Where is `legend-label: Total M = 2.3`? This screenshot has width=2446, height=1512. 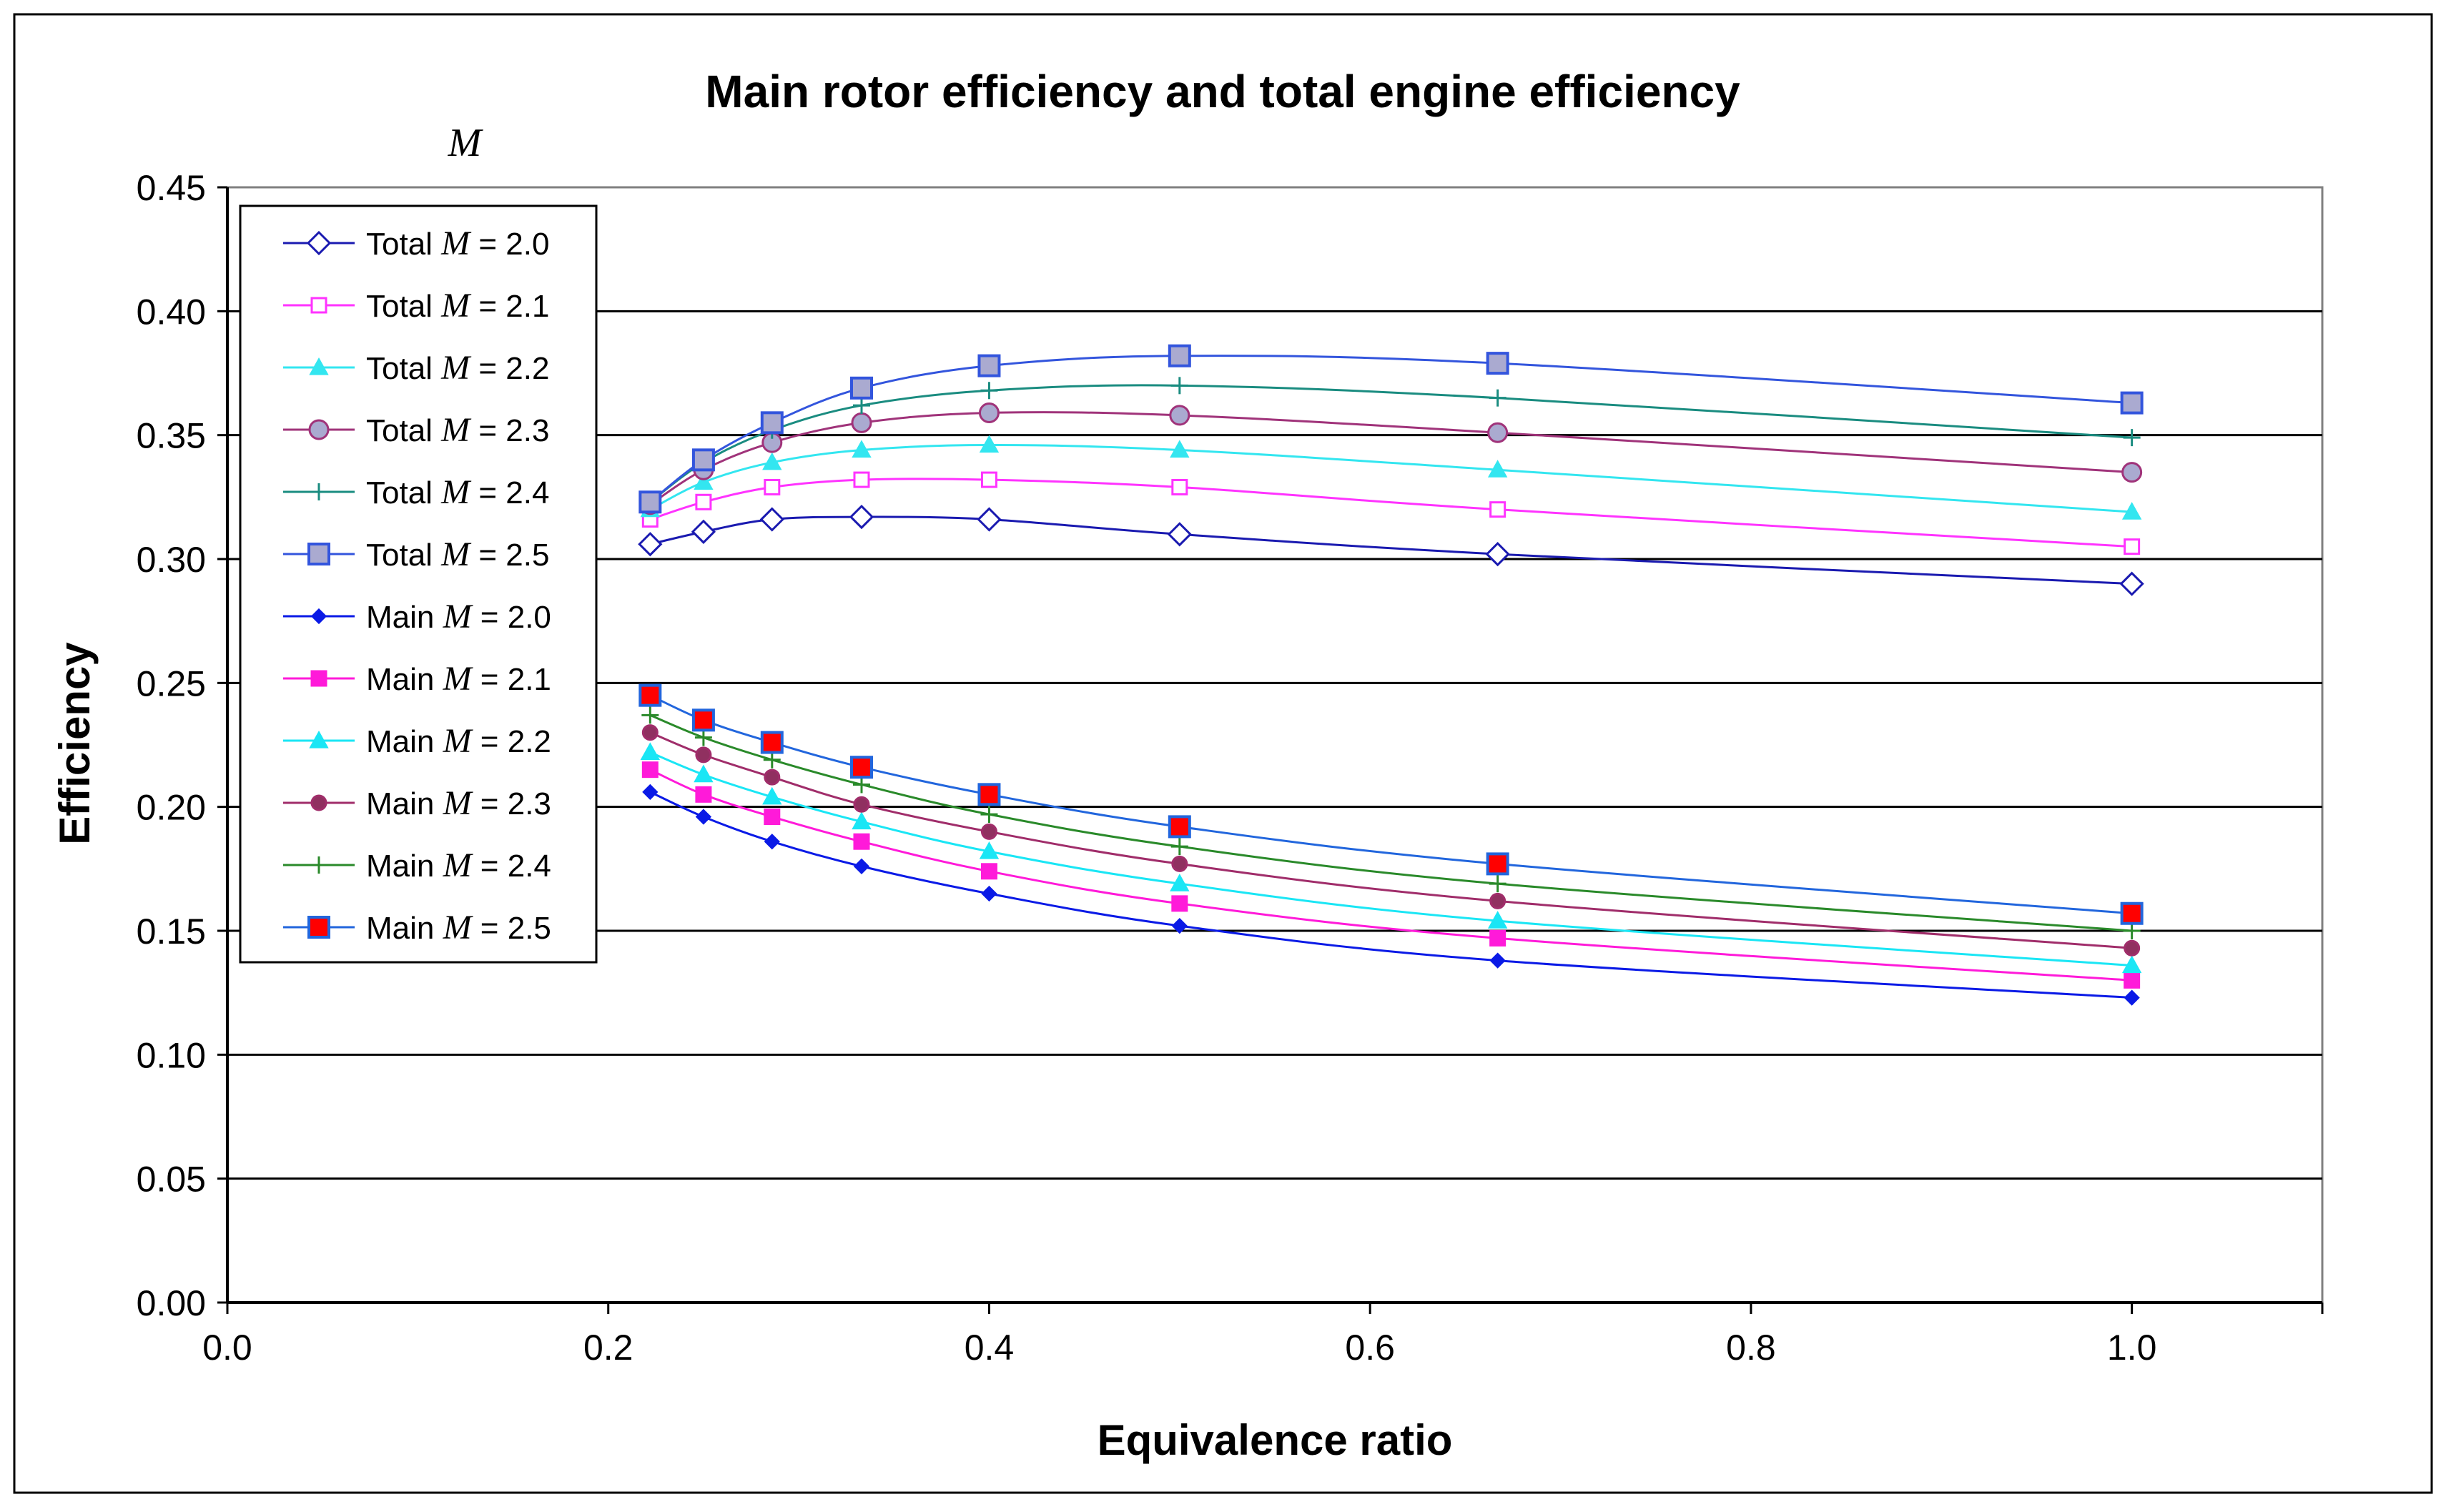 legend-label: Total M = 2.3 is located at coordinates (457, 430).